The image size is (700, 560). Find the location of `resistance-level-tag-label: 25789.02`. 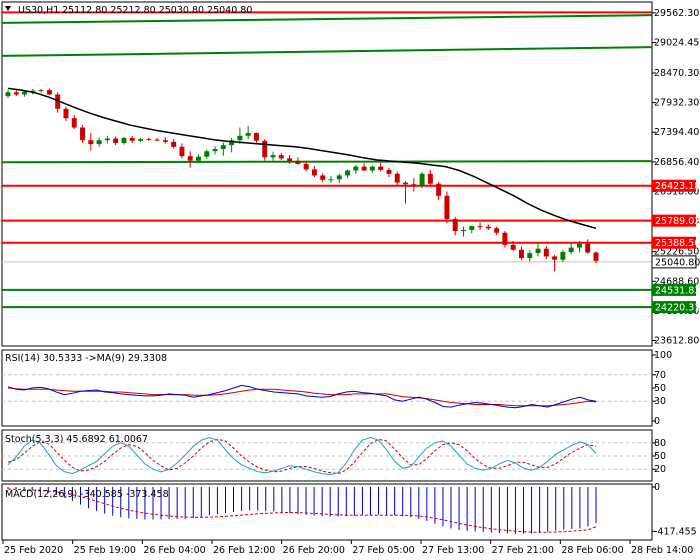

resistance-level-tag-label: 25789.02 is located at coordinates (677, 221).